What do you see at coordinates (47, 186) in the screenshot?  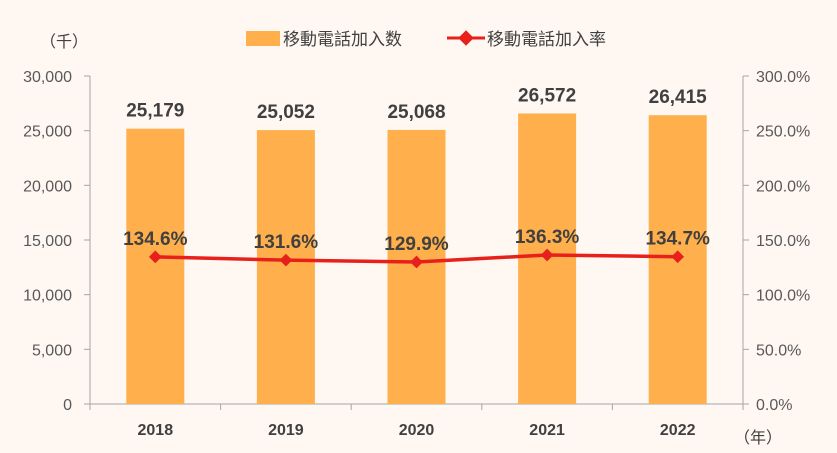 I see `y-left-tick-label: 20,000` at bounding box center [47, 186].